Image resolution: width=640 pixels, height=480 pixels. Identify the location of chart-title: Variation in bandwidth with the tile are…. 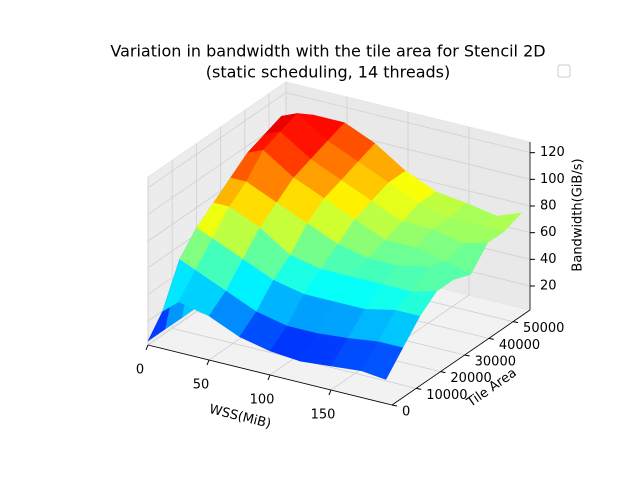
(327, 51).